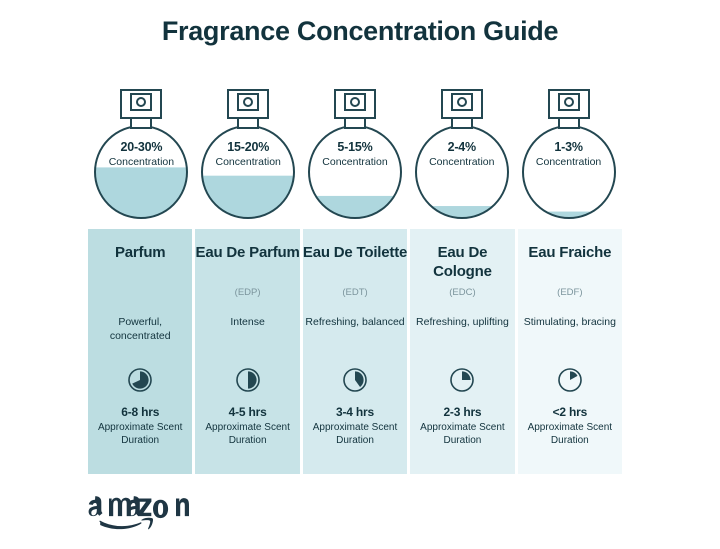 The width and height of the screenshot is (720, 549). I want to click on scent-duration-hours: <2 hrs, so click(570, 412).